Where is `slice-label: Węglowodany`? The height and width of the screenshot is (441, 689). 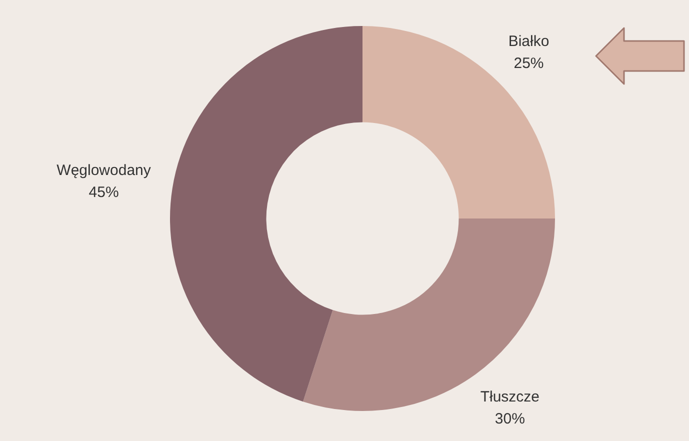 slice-label: Węglowodany is located at coordinates (104, 170).